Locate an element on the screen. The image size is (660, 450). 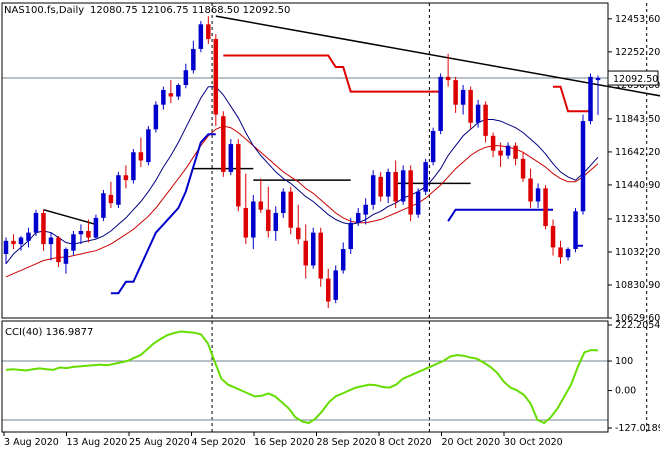
price-tick-label: 11843.50 is located at coordinates (637, 119).